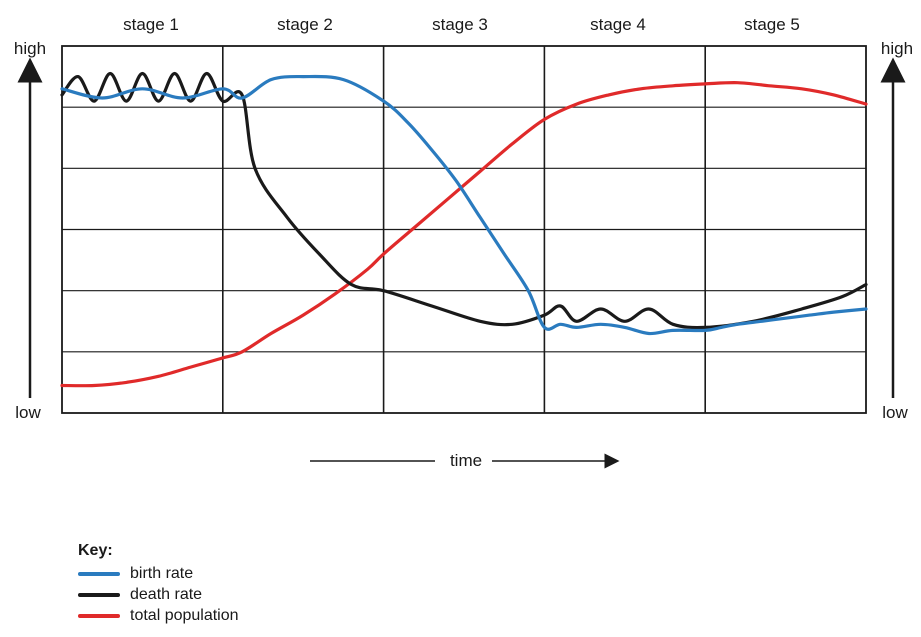 The height and width of the screenshot is (637, 921). I want to click on key-swatch-death-rate, so click(99, 594).